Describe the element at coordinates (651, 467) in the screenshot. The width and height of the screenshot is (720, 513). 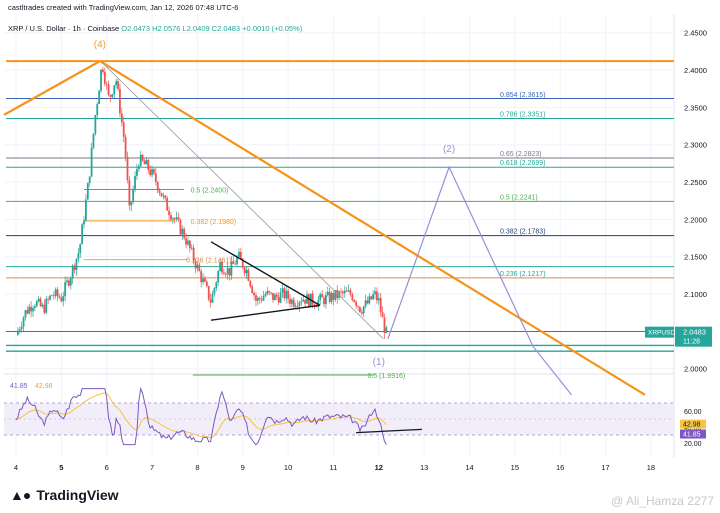
I see `time-tick-label: 18` at that location.